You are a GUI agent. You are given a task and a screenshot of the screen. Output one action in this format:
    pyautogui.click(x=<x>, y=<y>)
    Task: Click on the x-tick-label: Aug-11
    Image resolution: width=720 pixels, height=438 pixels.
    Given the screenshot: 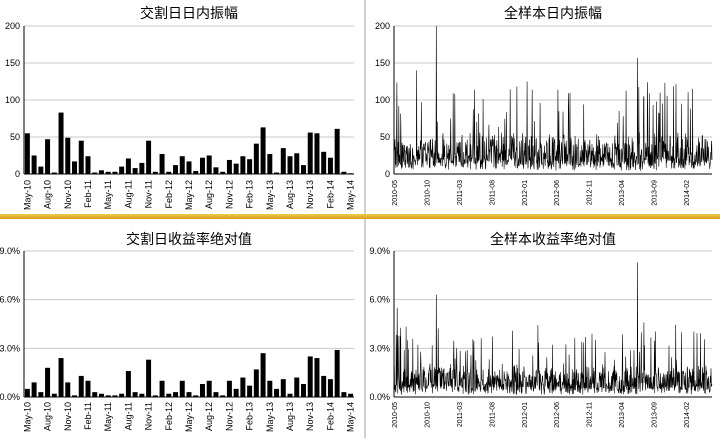 What is the action you would take?
    pyautogui.click(x=128, y=194)
    